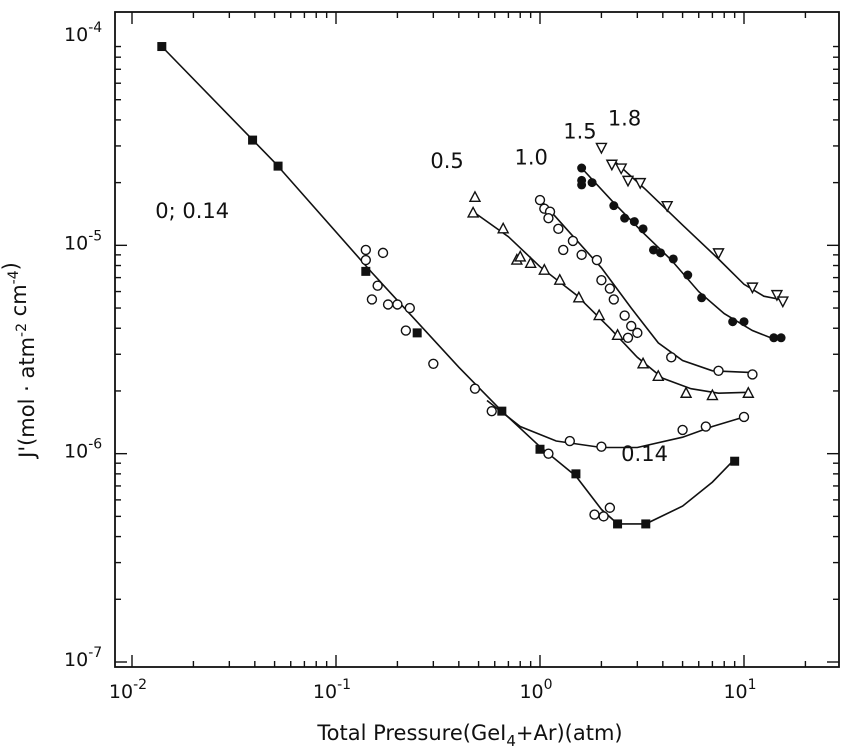  I want to click on series-label: 0; 0.14, so click(192, 211).